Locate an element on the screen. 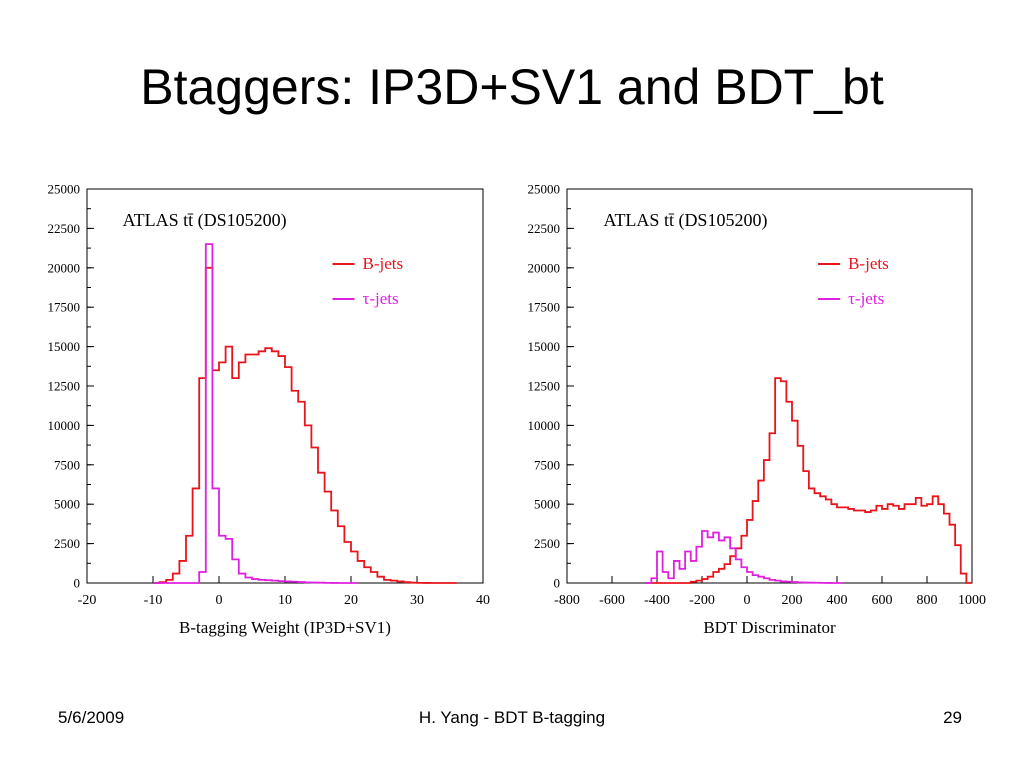  x-tick-label: -200 is located at coordinates (702, 600).